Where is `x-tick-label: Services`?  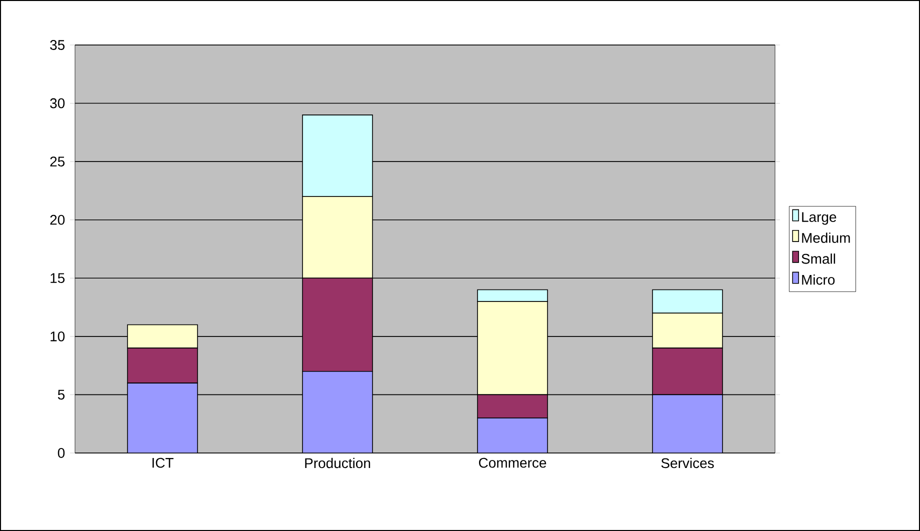
x-tick-label: Services is located at coordinates (687, 463).